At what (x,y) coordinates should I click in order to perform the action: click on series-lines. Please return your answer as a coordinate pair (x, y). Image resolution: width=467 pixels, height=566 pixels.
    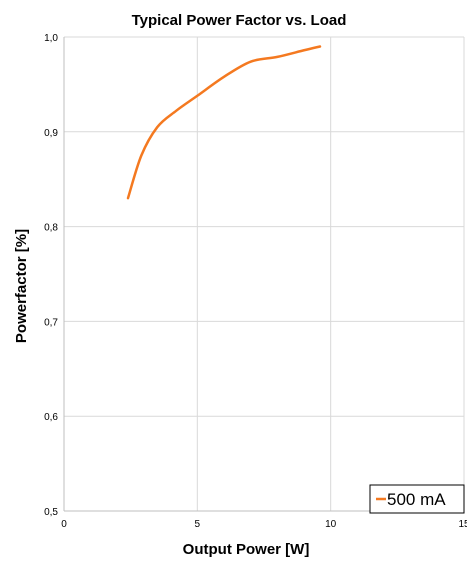
    Looking at the image, I should click on (224, 122).